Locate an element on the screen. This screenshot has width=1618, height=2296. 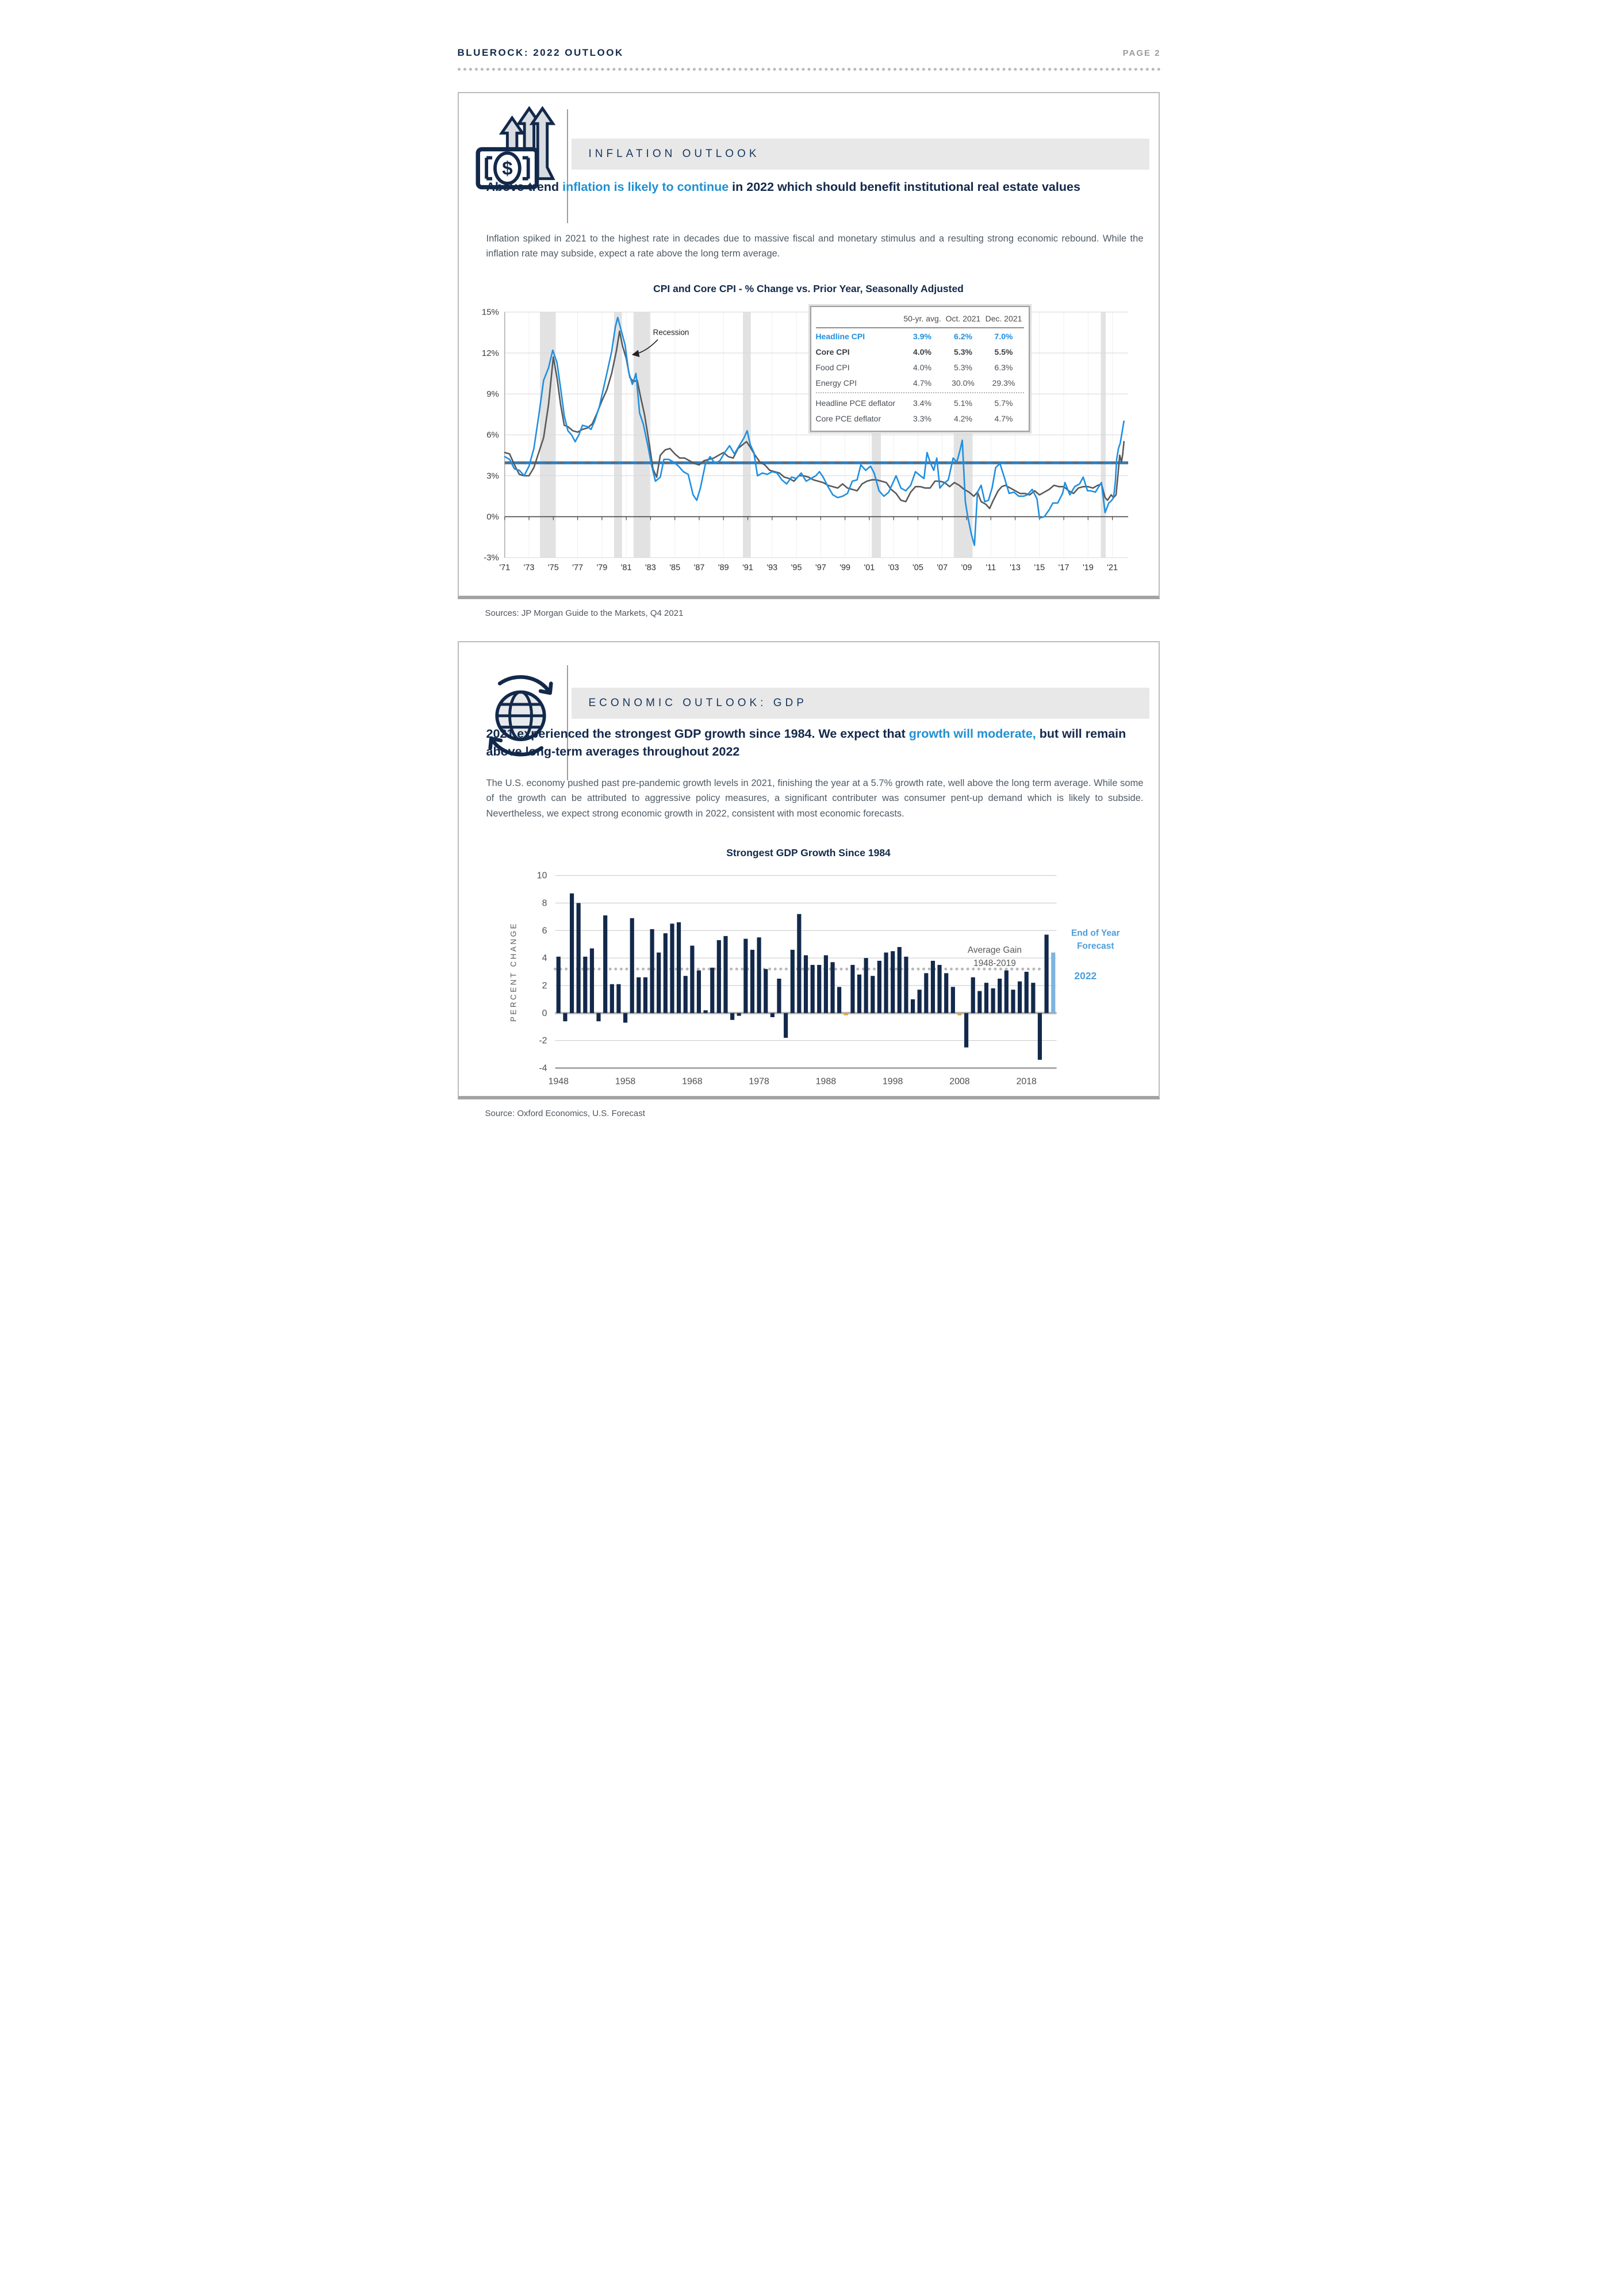
gdp-bar-2019 is located at coordinates (1032, 998).